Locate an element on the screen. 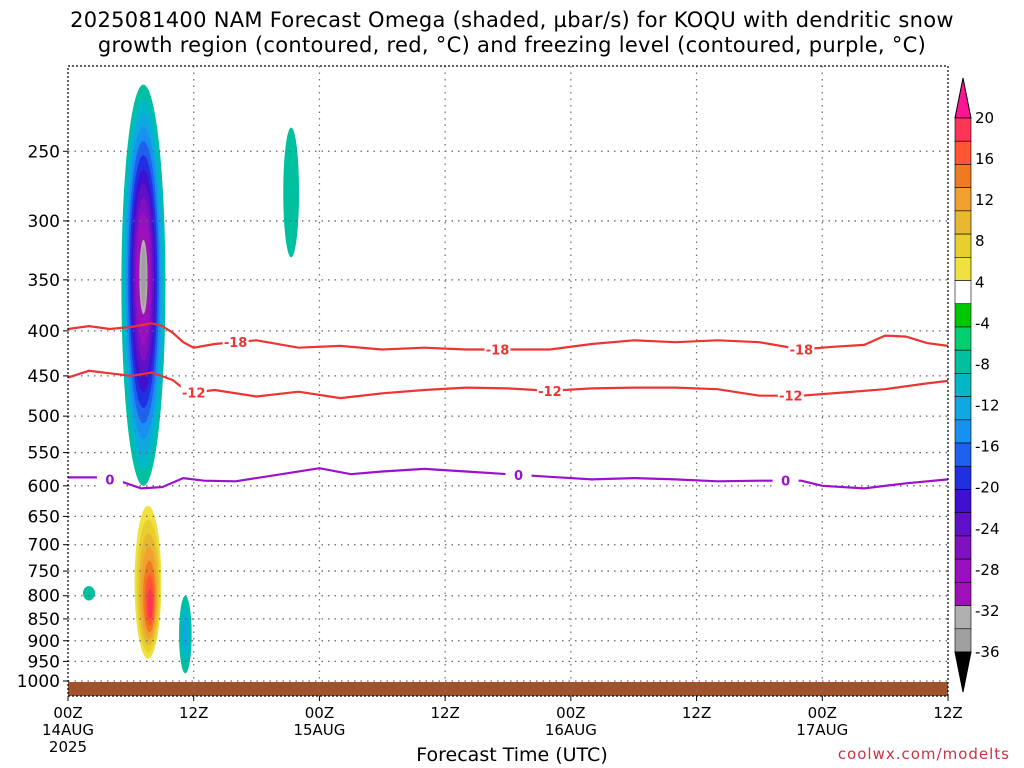 Image resolution: width=1024 pixels, height=768 pixels. colorbar-bottom-arrow is located at coordinates (963, 672).